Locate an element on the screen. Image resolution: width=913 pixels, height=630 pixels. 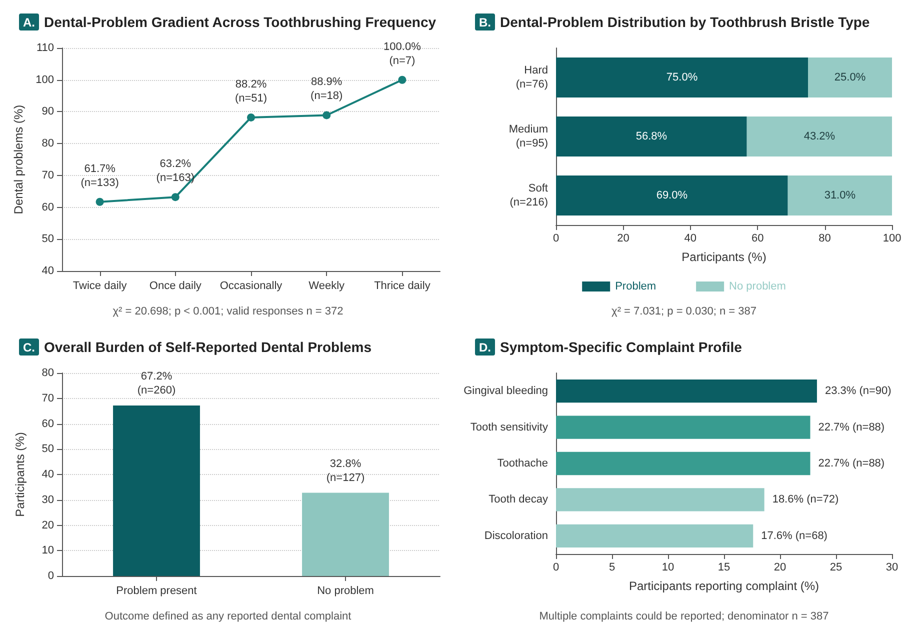
y-tick-label: 100 is located at coordinates (45, 80).